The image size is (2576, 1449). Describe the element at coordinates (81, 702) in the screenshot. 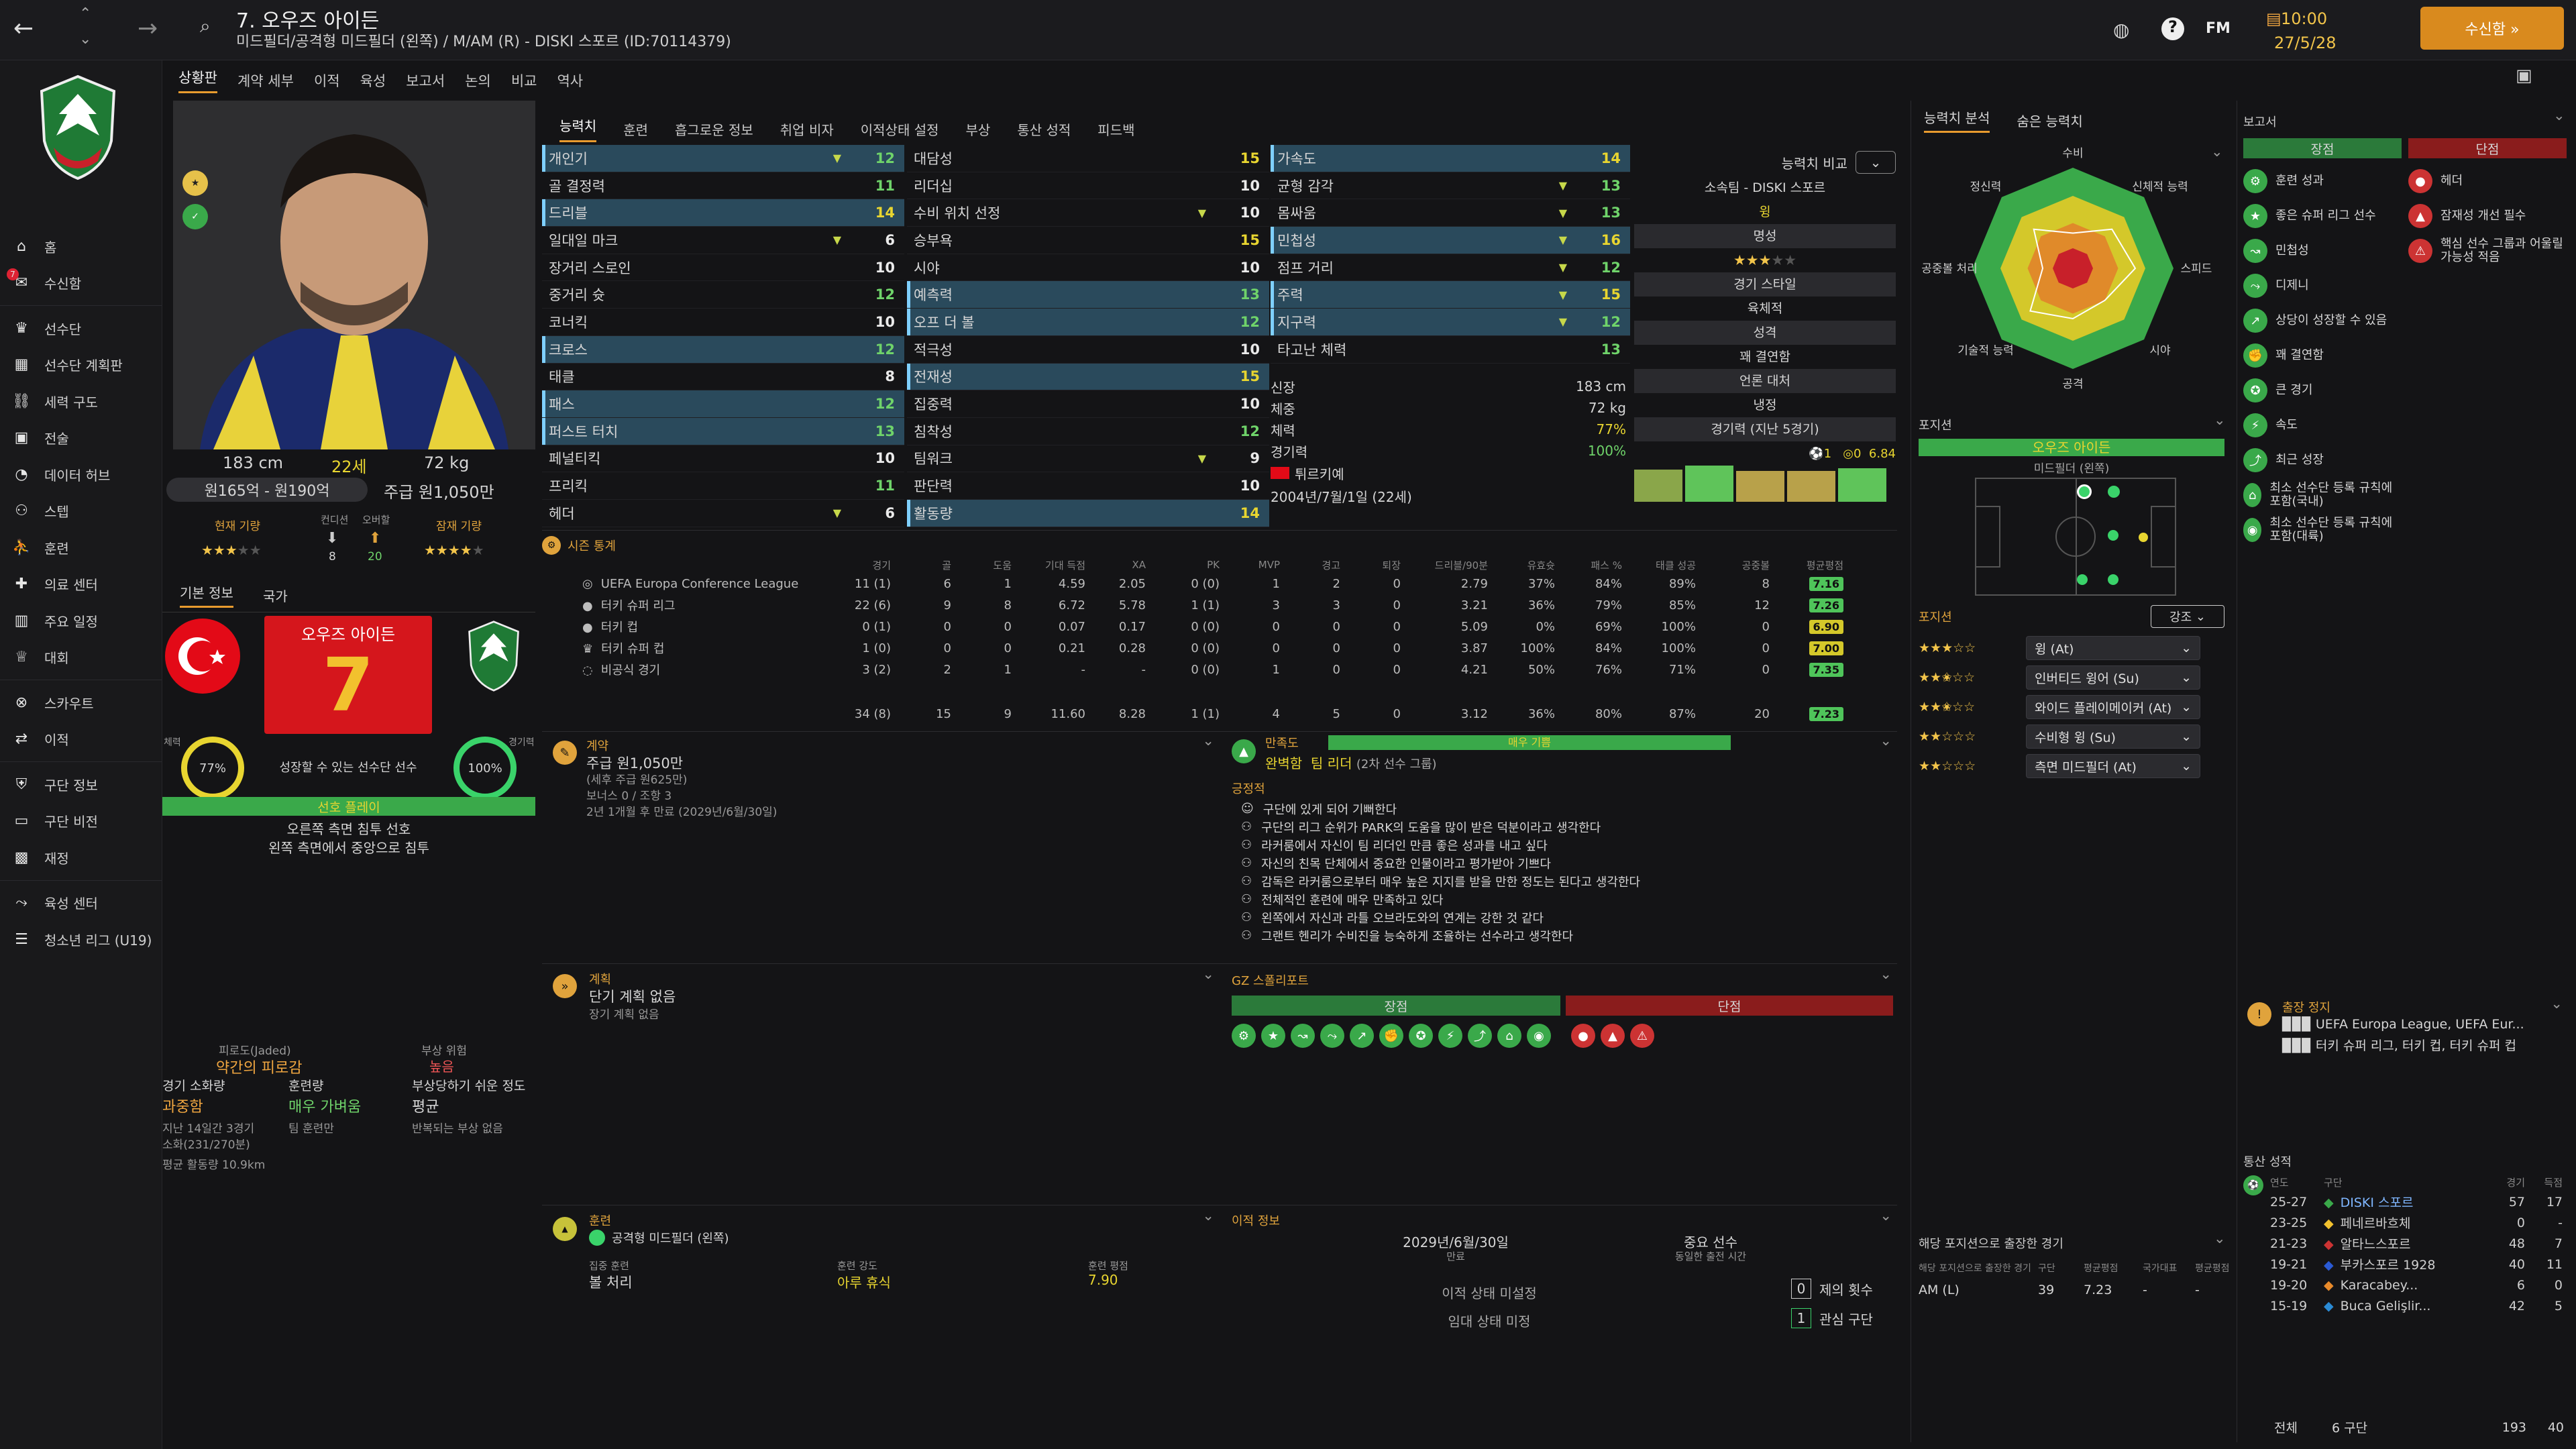

I see `nav-scouting: ⊗ 스카우트` at that location.